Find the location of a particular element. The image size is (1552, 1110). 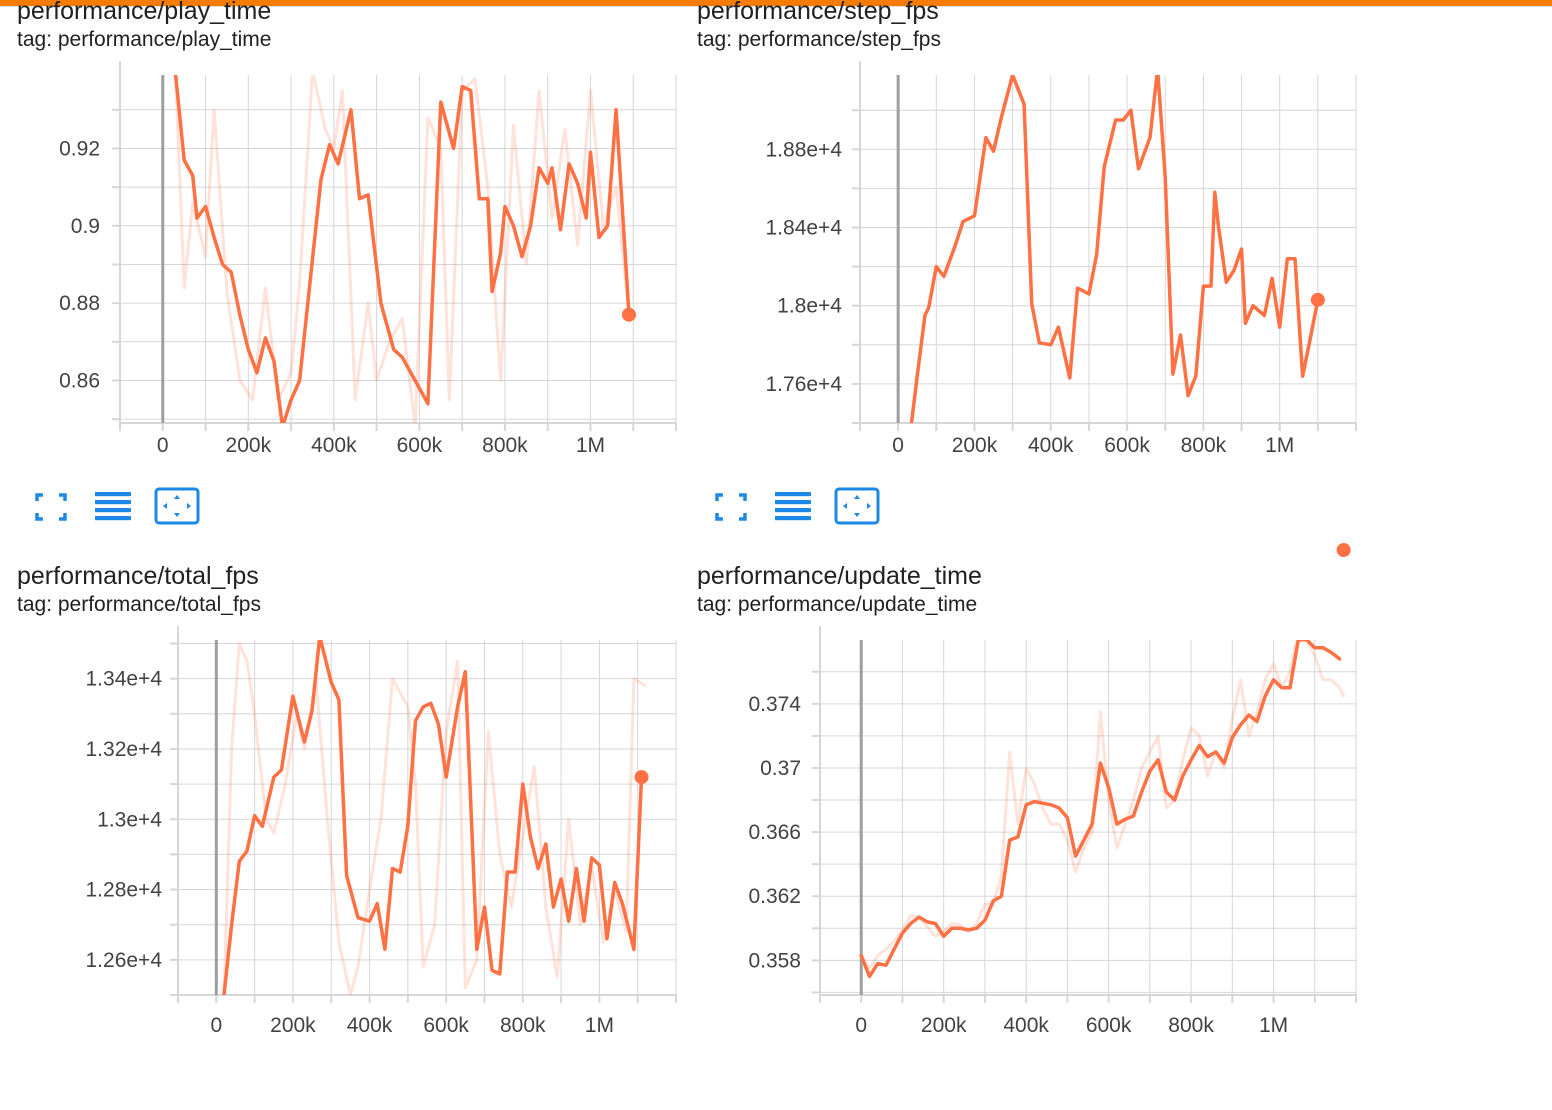

y-tick-label: 1.28e+4 is located at coordinates (124, 890).